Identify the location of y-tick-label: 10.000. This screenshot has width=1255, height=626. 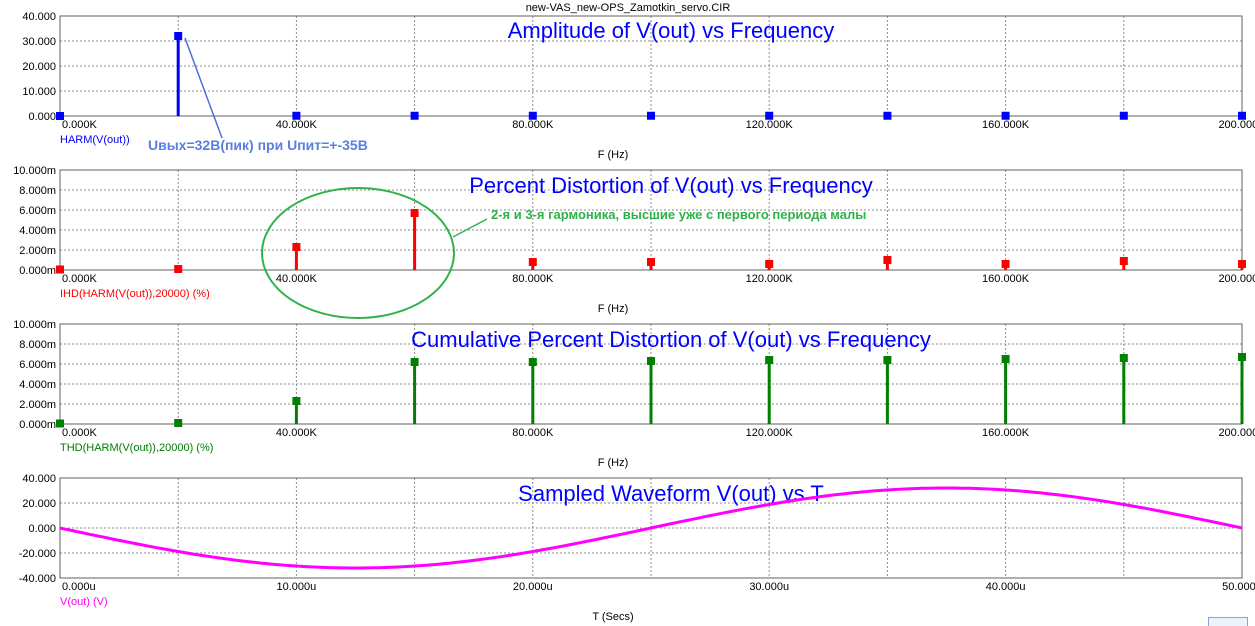
(39, 92).